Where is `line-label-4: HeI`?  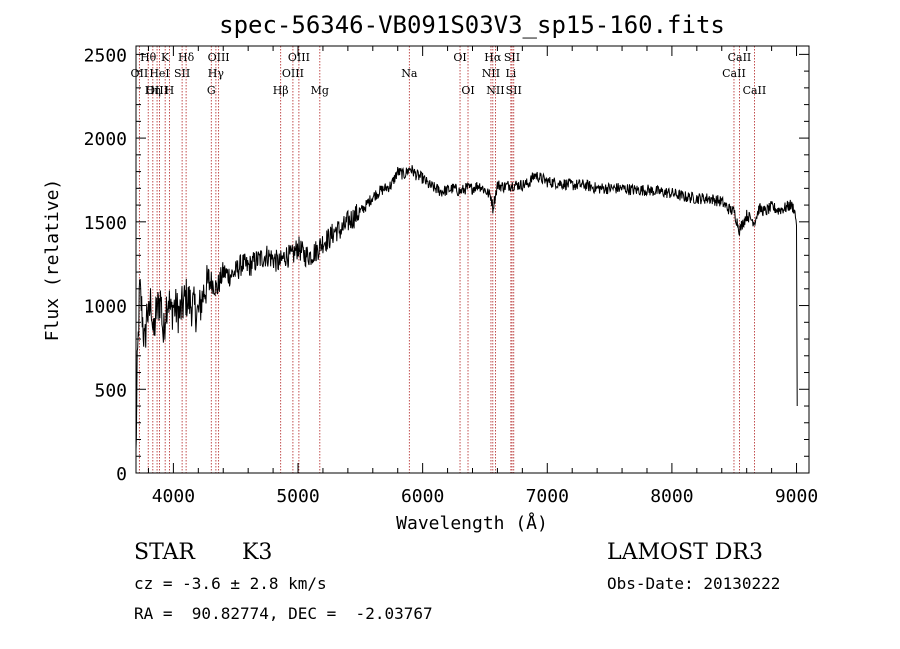
line-label-4: HeI is located at coordinates (159, 73).